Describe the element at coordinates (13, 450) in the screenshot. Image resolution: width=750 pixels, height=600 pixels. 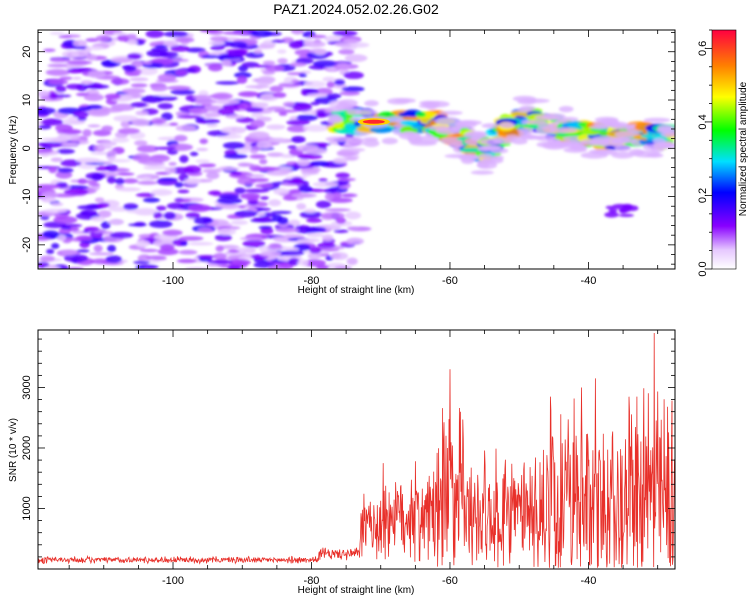
I see `snr-ylabel: SNR (10 * v/v)` at that location.